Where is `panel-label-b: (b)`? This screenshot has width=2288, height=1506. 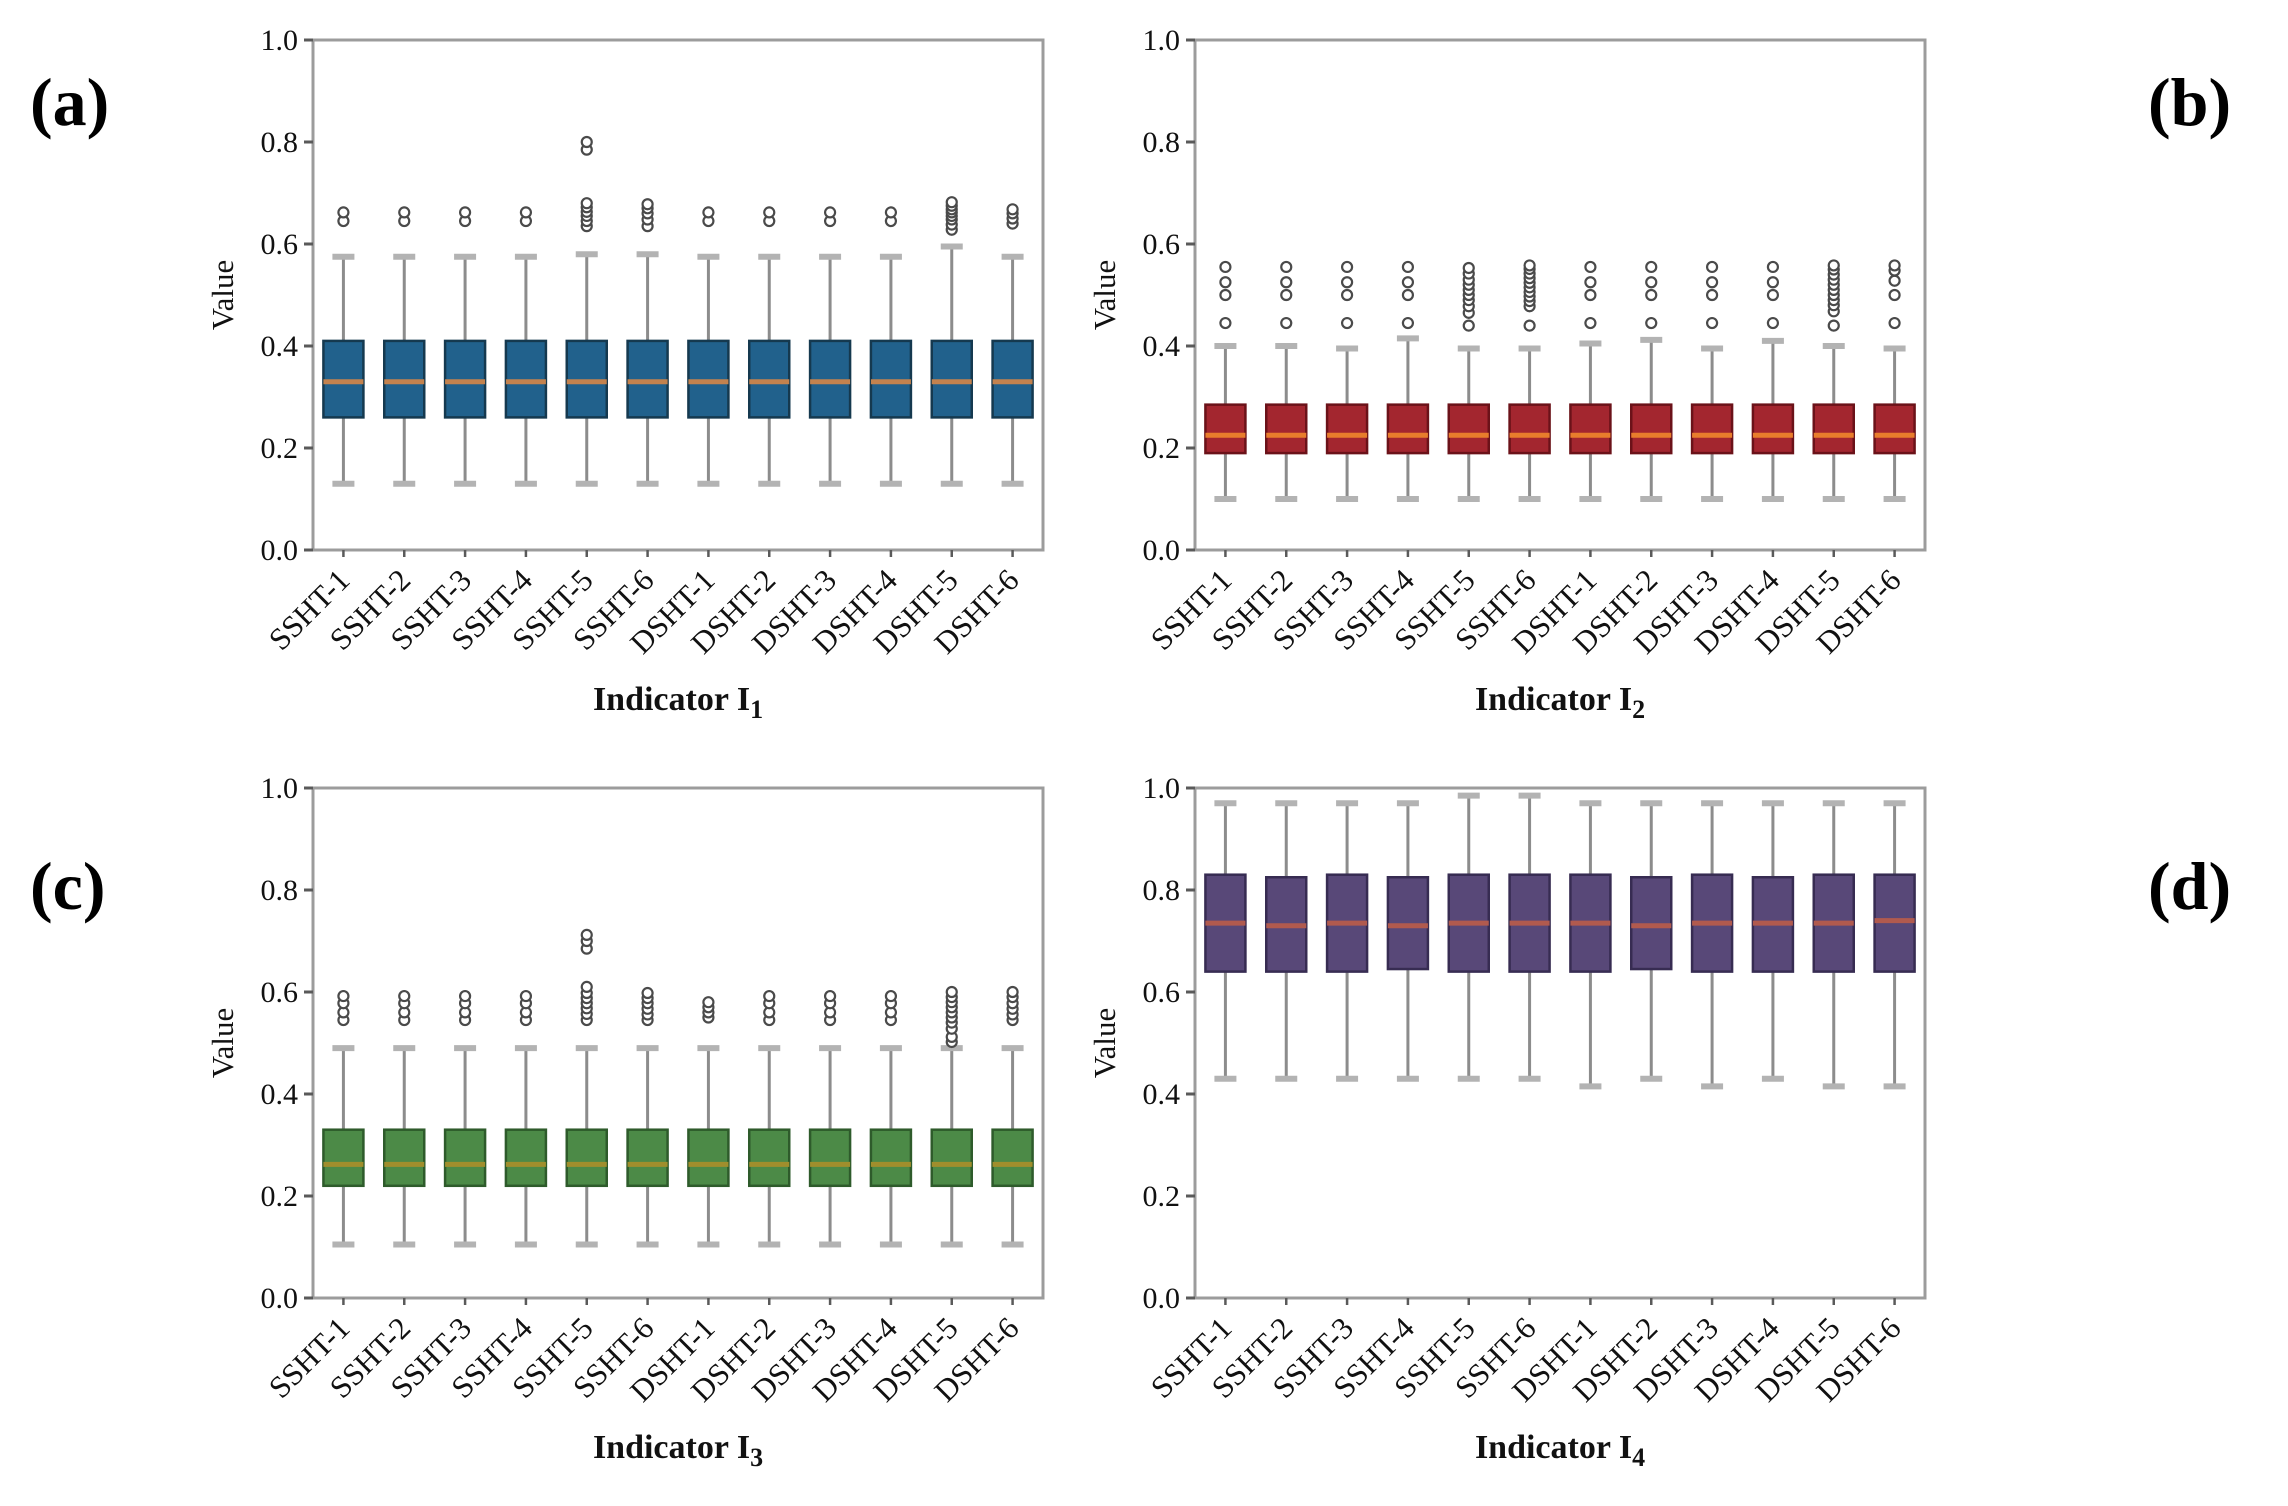
panel-label-b: (b) is located at coordinates (2190, 102).